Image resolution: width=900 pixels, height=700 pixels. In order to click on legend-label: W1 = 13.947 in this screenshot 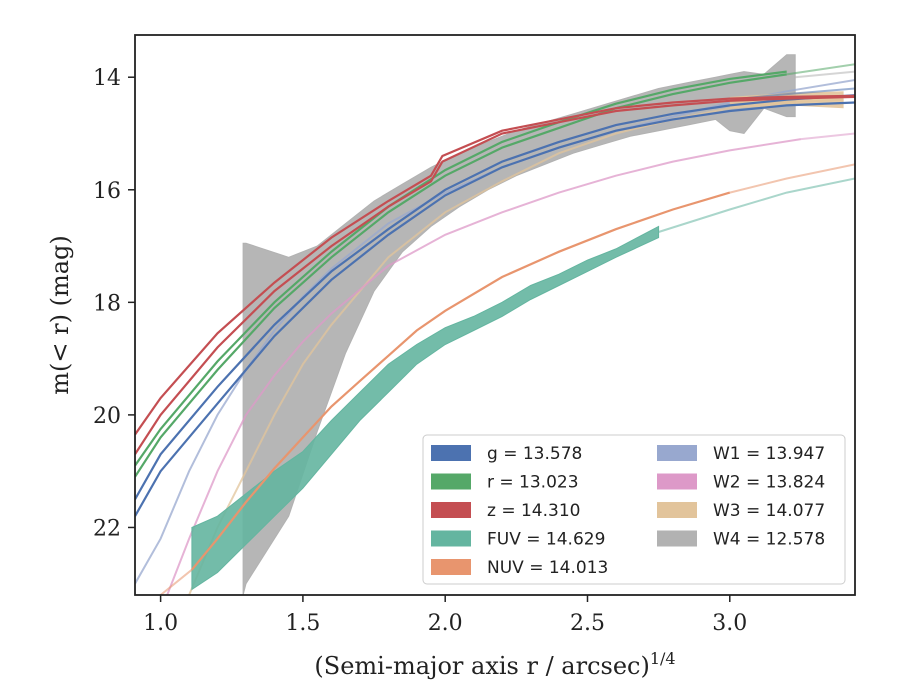, I will do `click(769, 454)`.